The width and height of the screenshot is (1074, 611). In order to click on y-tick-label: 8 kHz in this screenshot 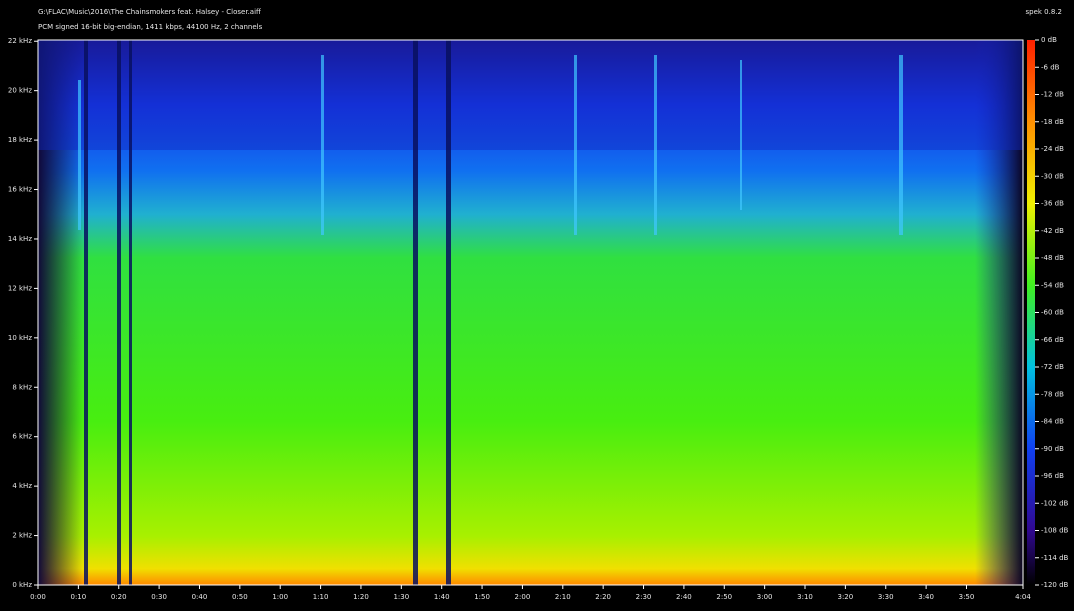, I will do `click(22, 387)`.